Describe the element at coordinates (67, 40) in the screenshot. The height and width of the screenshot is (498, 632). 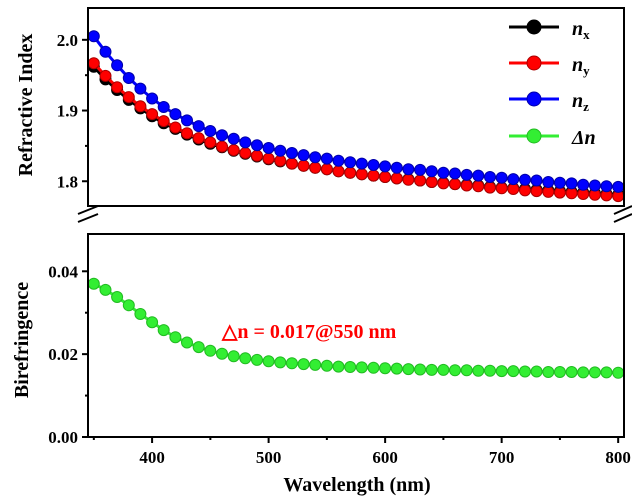
I see `top-y-tick-label: 2.0` at that location.